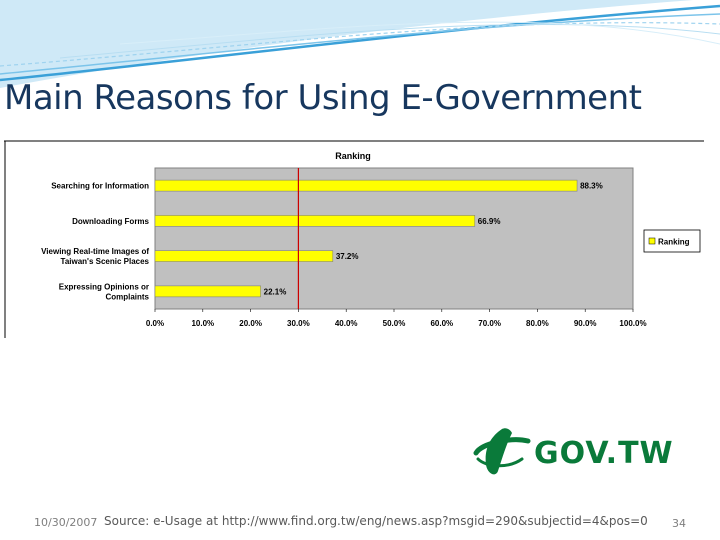 The height and width of the screenshot is (540, 720). What do you see at coordinates (585, 323) in the screenshot?
I see `x-tick-label: 90.0%` at bounding box center [585, 323].